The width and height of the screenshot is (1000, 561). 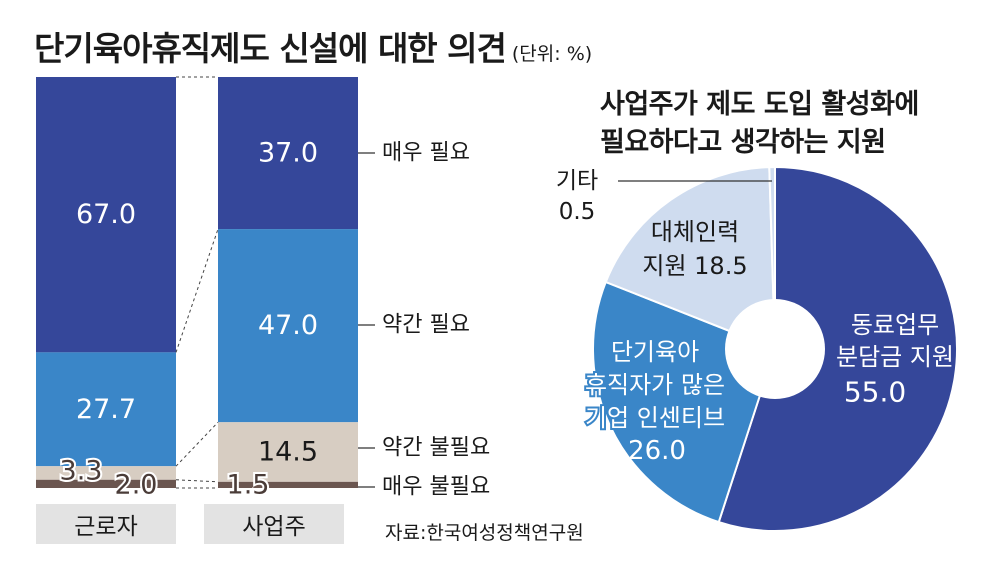 What do you see at coordinates (313, 48) in the screenshot?
I see `chart-title: 단기육아휴직제도 신설에 대한 의견 (단위: %)` at bounding box center [313, 48].